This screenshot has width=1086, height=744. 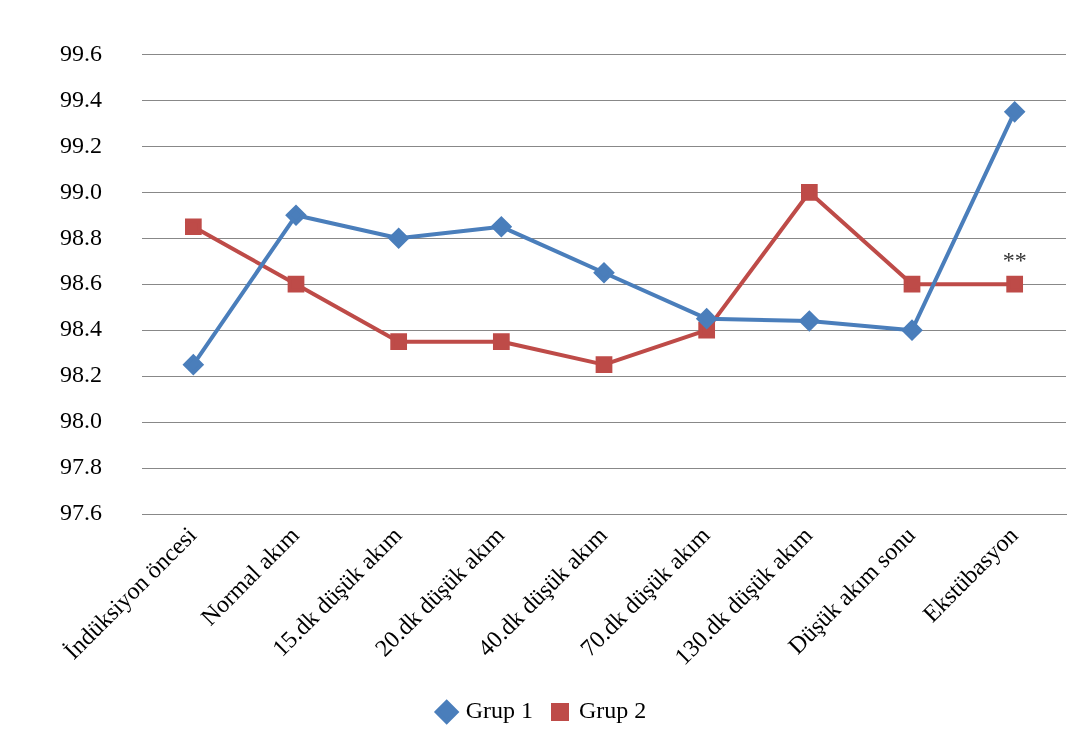 What do you see at coordinates (81, 282) in the screenshot?
I see `y-tick-label: 98.6` at bounding box center [81, 282].